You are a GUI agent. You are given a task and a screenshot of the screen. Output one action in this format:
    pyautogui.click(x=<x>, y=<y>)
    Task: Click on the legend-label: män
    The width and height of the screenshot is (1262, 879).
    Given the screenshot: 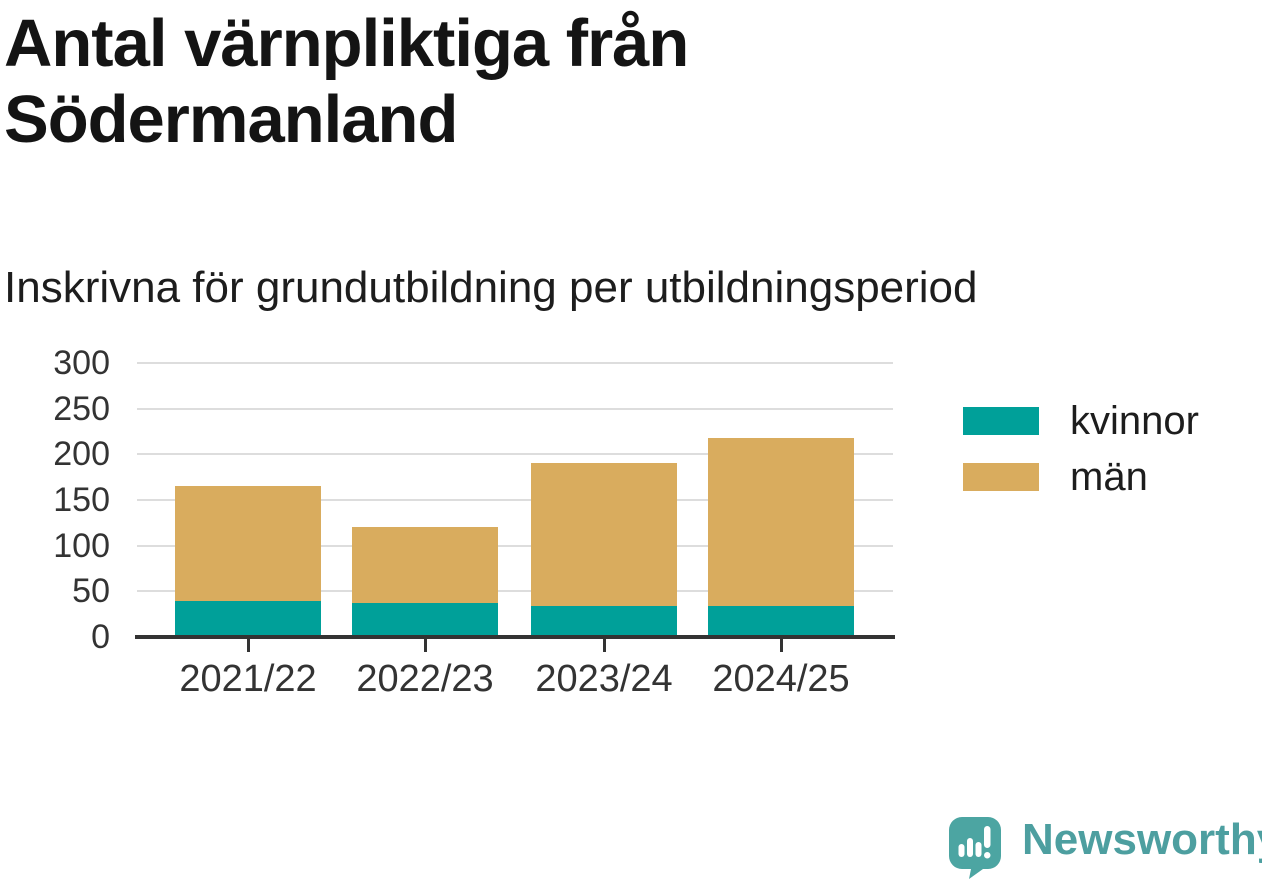 What is the action you would take?
    pyautogui.click(x=1109, y=477)
    